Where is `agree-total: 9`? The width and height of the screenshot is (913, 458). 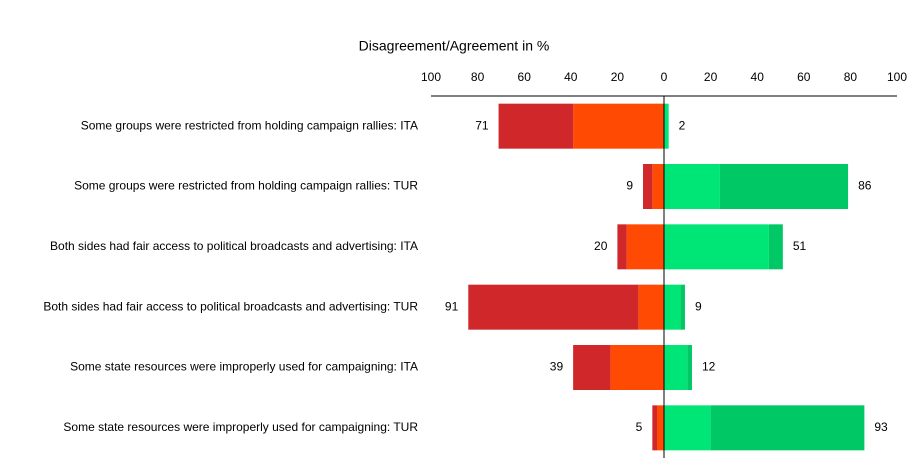 agree-total: 9 is located at coordinates (698, 306).